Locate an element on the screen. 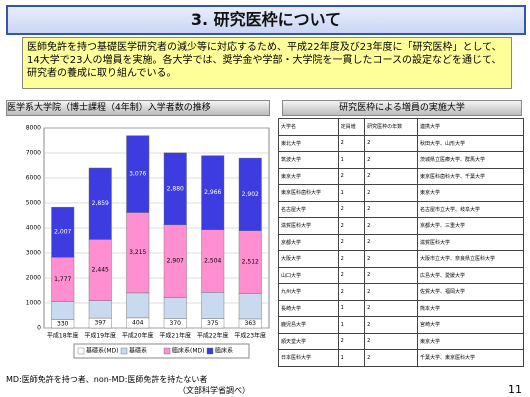  table-row: 京都大学 2 2 滋賀医科大学 is located at coordinates (401, 242).